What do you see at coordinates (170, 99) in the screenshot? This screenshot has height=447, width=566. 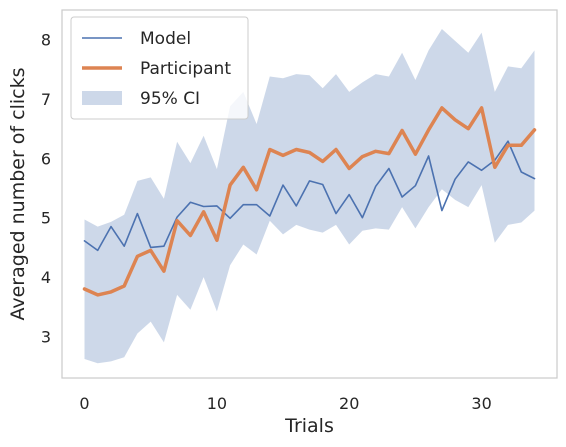 I see `legend-label-ci: 95% CI` at bounding box center [170, 99].